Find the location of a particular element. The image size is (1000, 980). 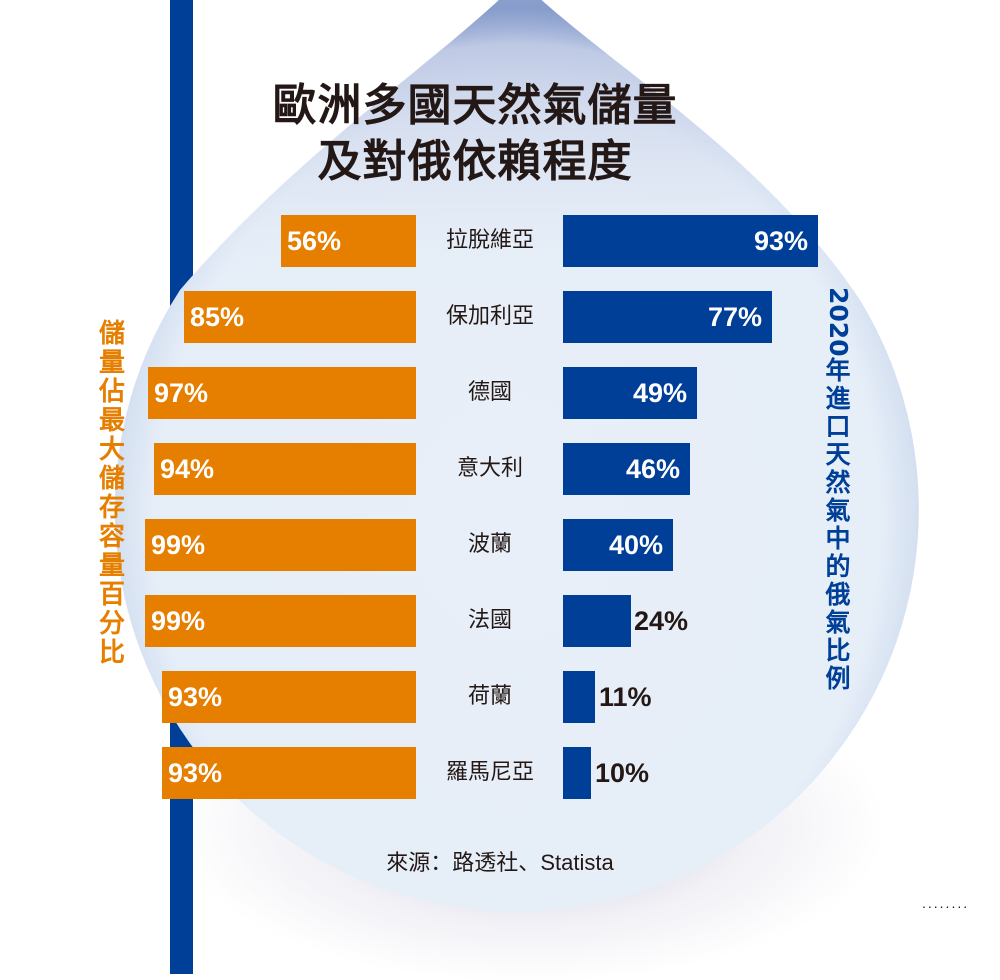

russian-share-value: 93% is located at coordinates (780, 241).